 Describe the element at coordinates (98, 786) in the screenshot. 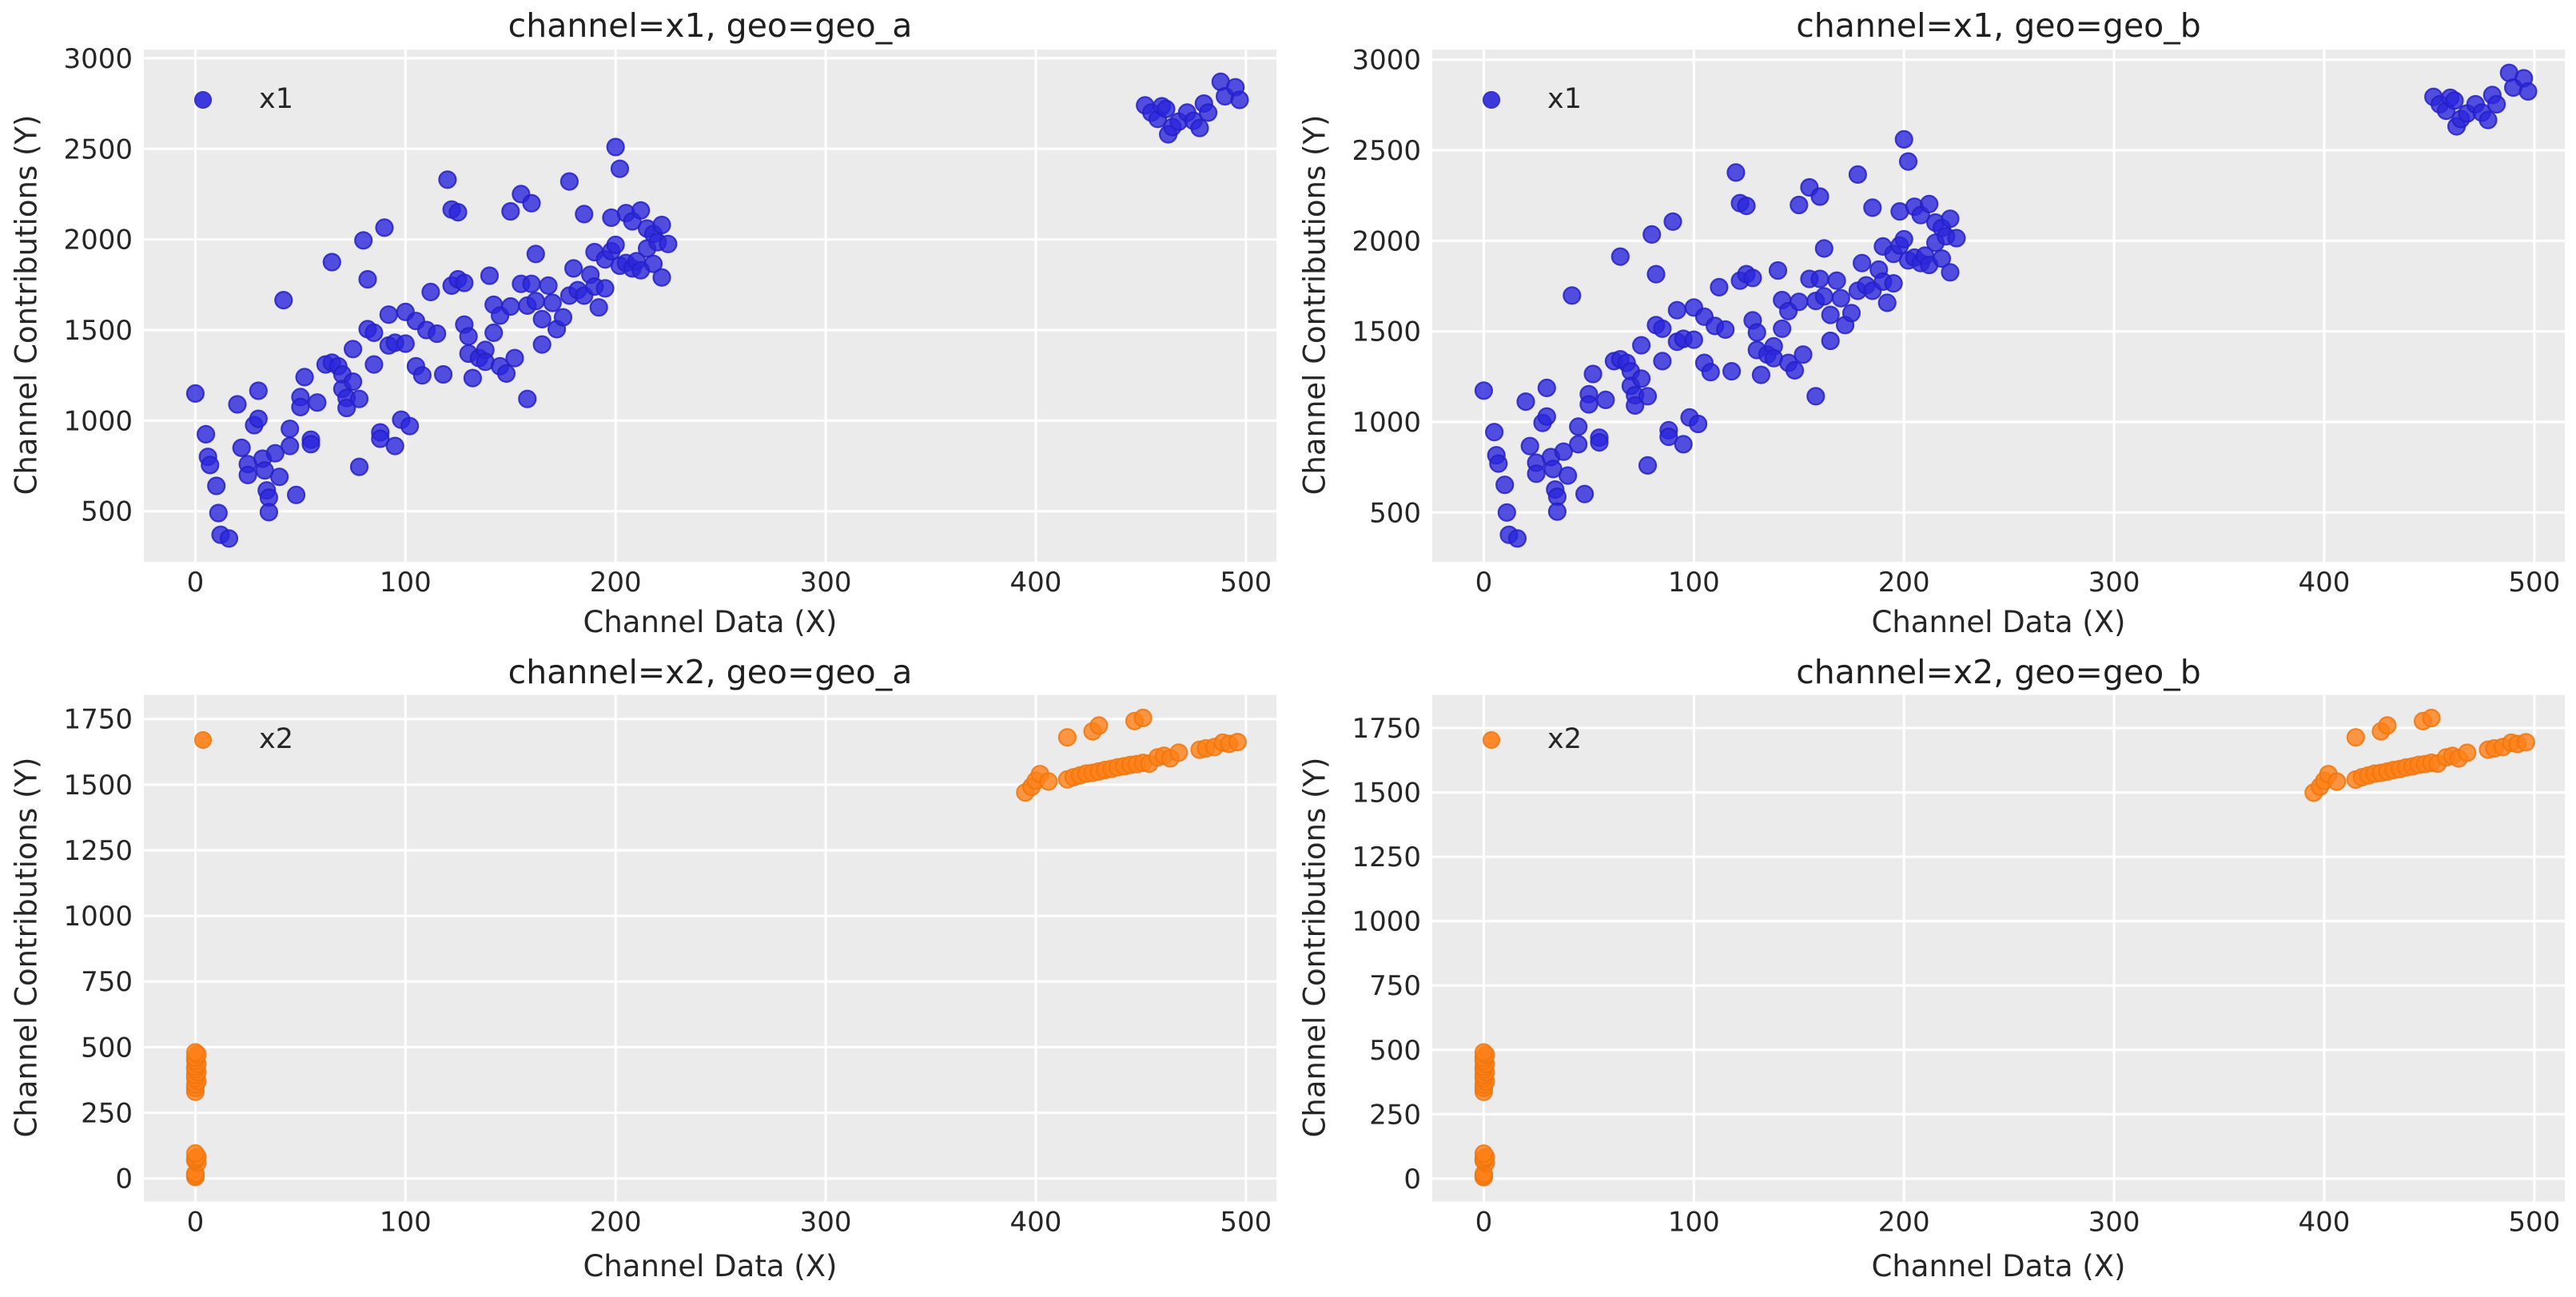

I see `y-tick-label: 1500` at that location.